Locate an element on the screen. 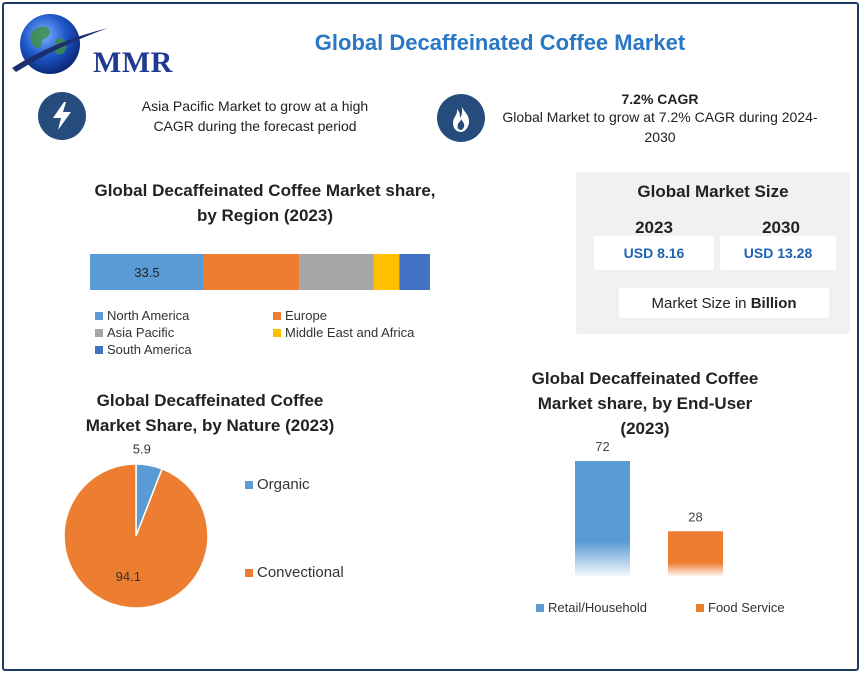 The width and height of the screenshot is (863, 675). pie-slice-label: 94.1 is located at coordinates (128, 576).